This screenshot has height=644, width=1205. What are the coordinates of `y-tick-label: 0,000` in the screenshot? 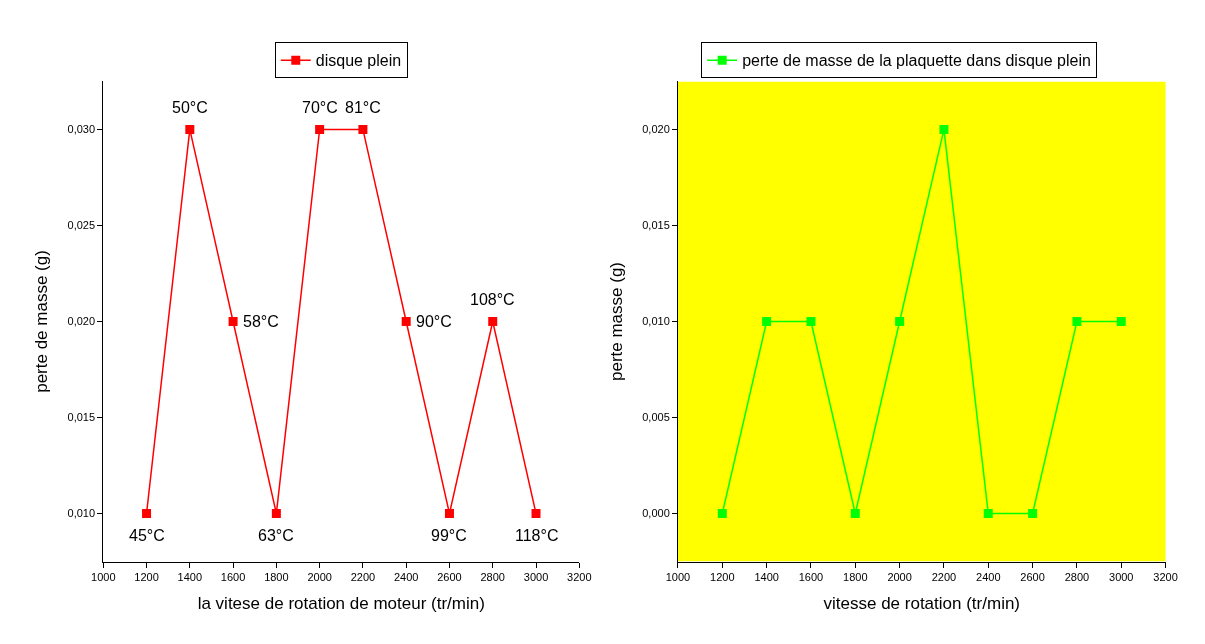 It's located at (656, 513).